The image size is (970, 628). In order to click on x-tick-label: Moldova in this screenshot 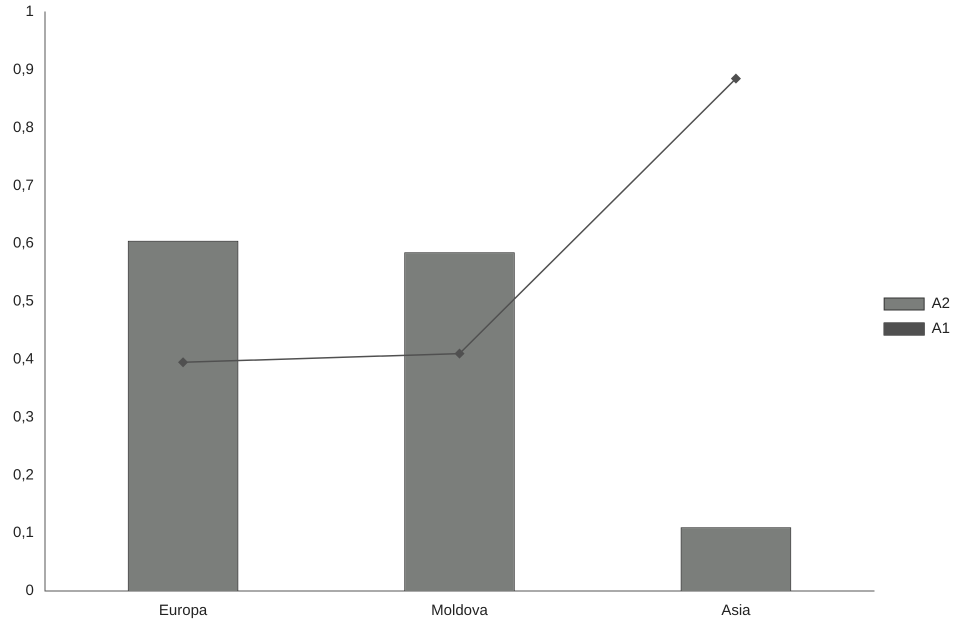, I will do `click(460, 611)`.